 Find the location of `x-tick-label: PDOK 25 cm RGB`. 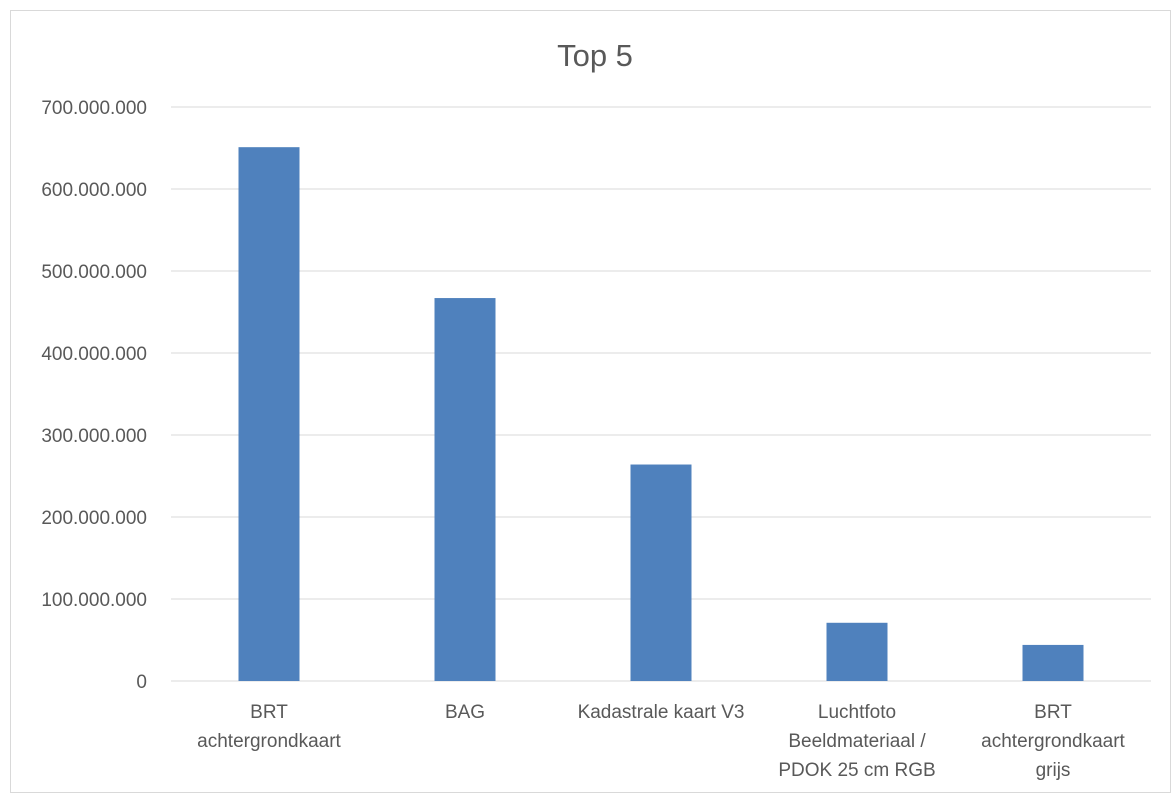

x-tick-label: PDOK 25 cm RGB is located at coordinates (856, 770).